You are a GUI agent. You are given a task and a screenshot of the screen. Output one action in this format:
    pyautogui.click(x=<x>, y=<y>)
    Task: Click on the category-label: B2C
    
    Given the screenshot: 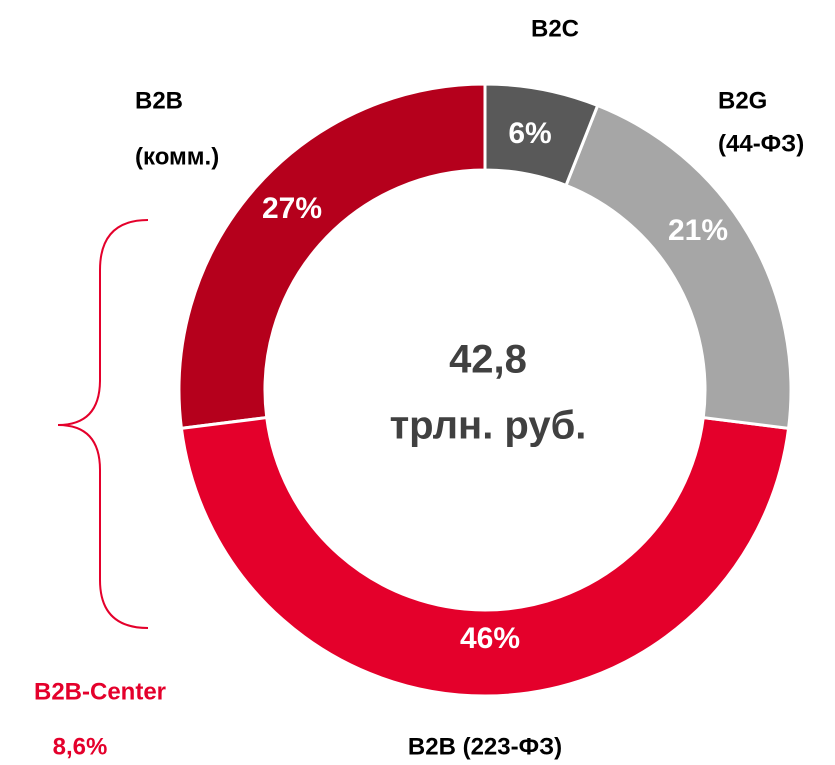 What is the action you would take?
    pyautogui.click(x=555, y=28)
    